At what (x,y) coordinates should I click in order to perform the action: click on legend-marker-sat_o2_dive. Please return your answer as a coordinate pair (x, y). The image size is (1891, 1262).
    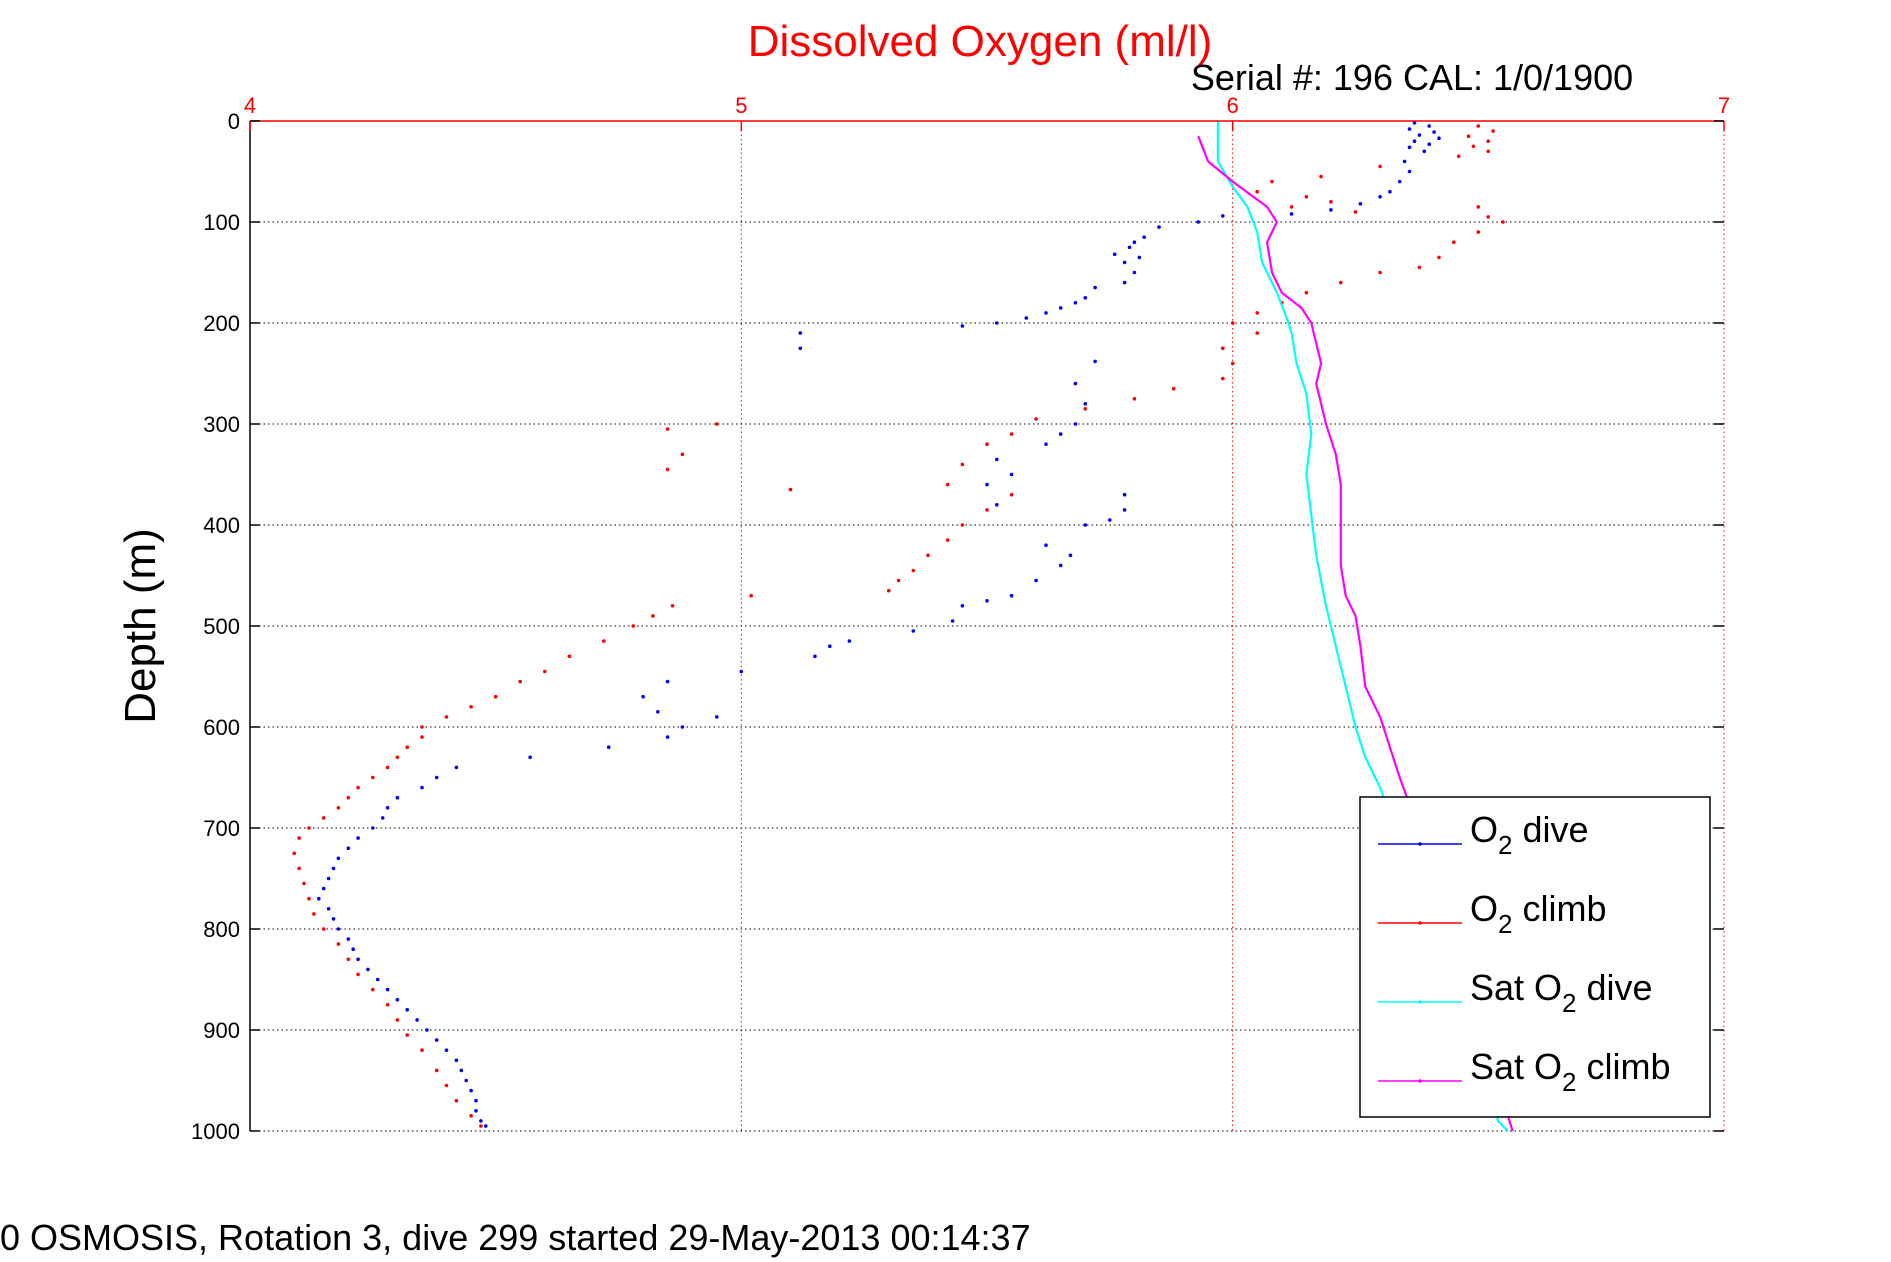
    Looking at the image, I should click on (1420, 1002).